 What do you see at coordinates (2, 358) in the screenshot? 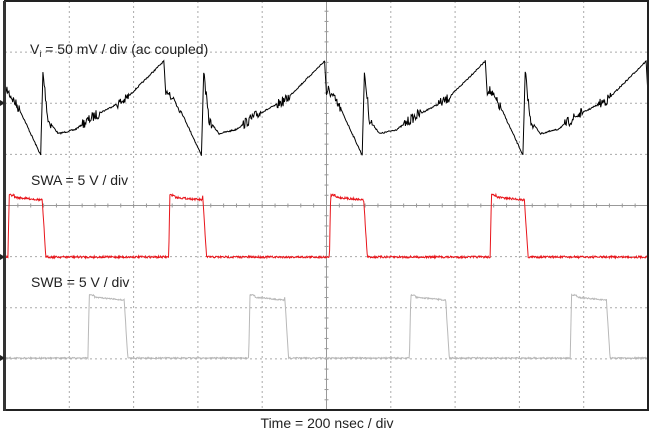
I see `swb-ground-marker-icon` at bounding box center [2, 358].